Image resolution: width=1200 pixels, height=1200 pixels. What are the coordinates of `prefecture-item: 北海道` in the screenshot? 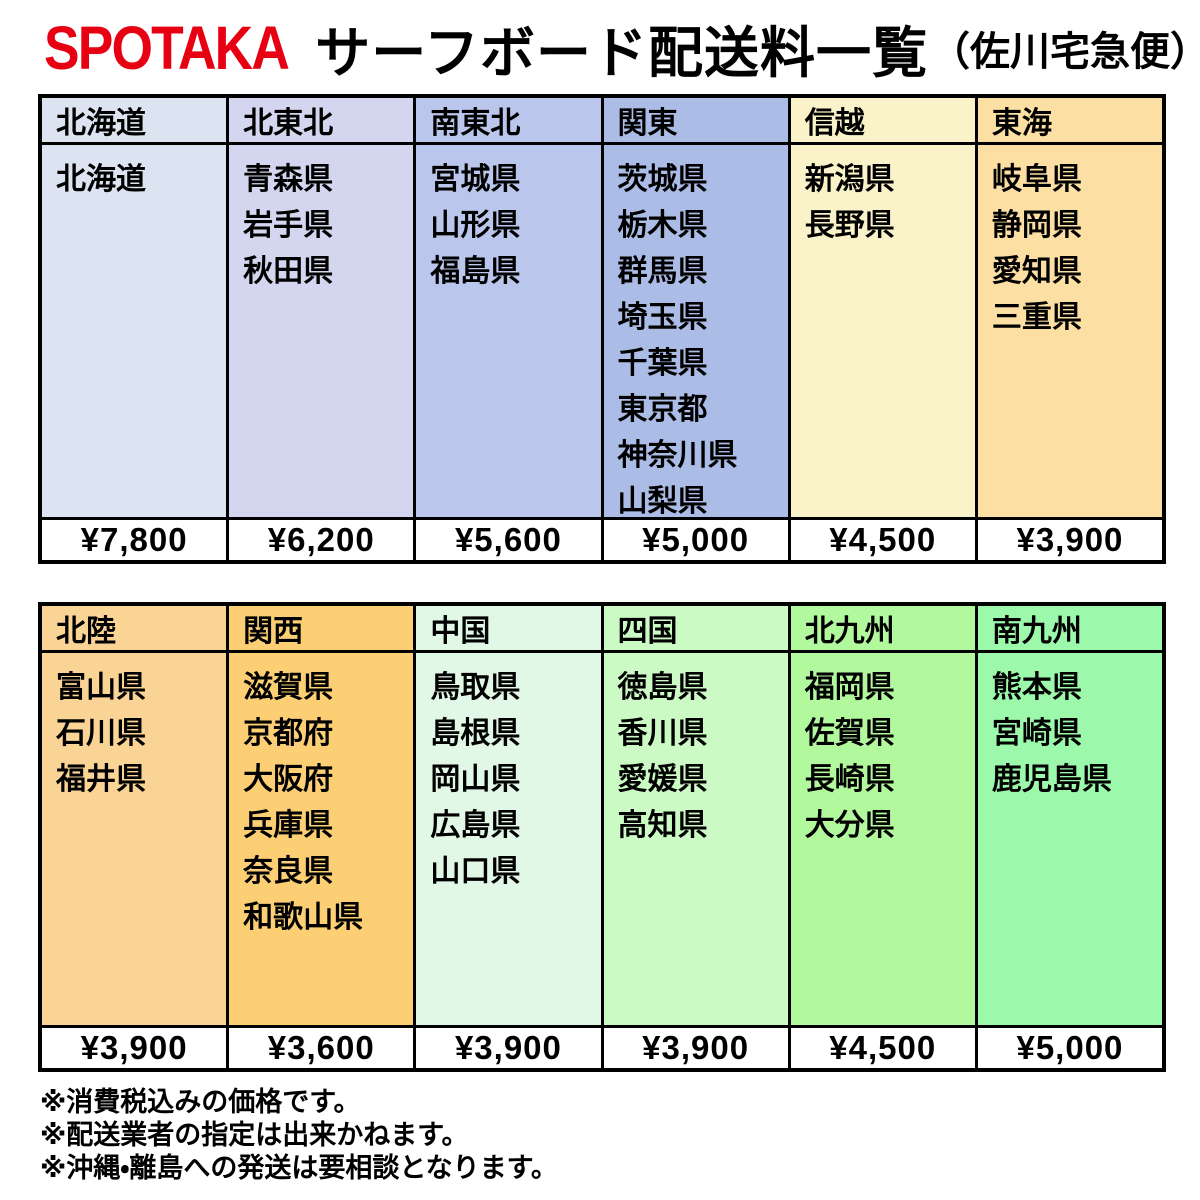 It's located at (101, 179).